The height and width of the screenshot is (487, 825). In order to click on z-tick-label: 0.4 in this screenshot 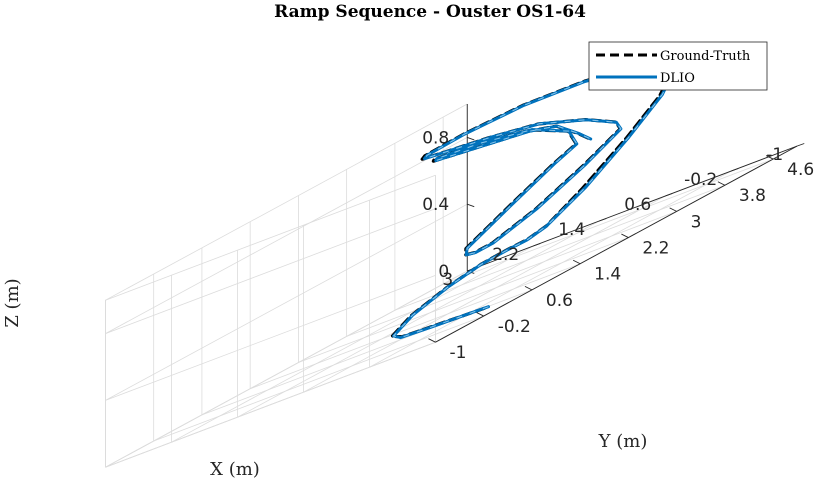, I will do `click(435, 205)`.